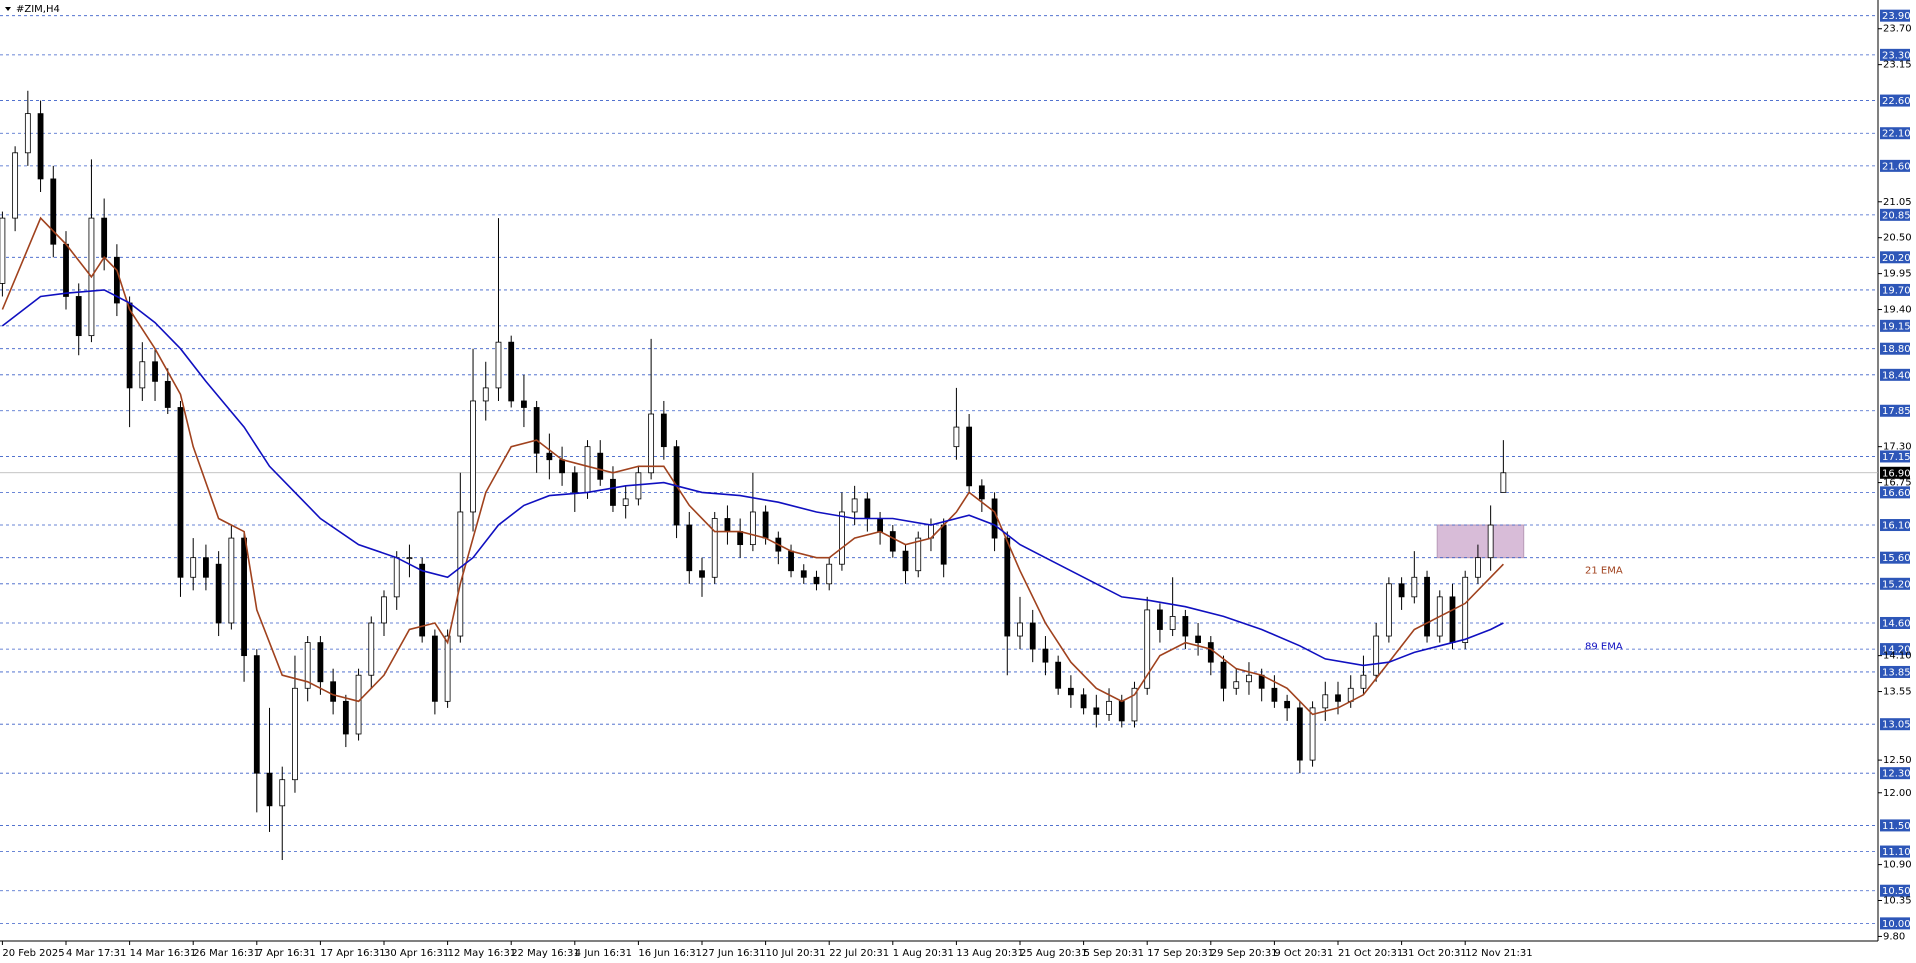 This screenshot has width=1916, height=963. I want to click on level-label: 10.50, so click(1896, 891).